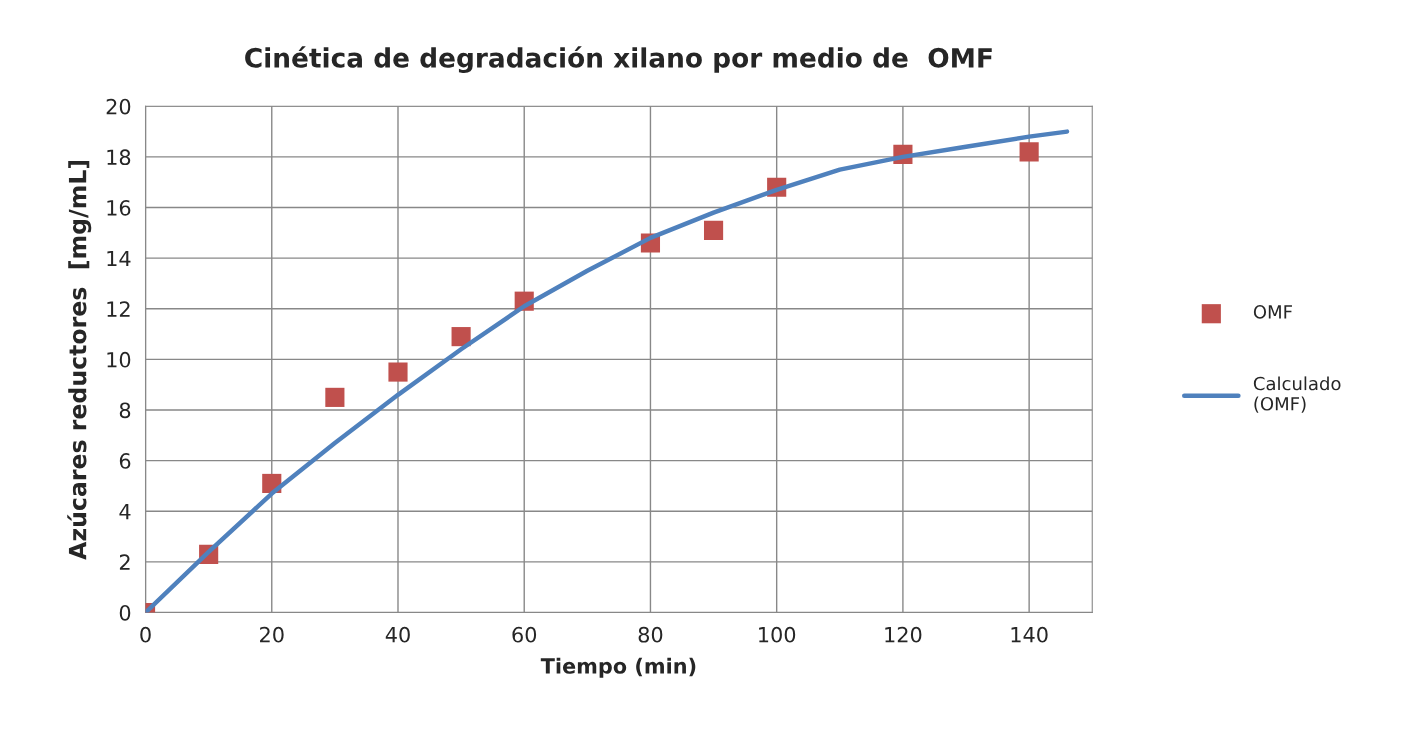 The width and height of the screenshot is (1413, 738). What do you see at coordinates (777, 634) in the screenshot?
I see `x-tick-label: 100` at bounding box center [777, 634].